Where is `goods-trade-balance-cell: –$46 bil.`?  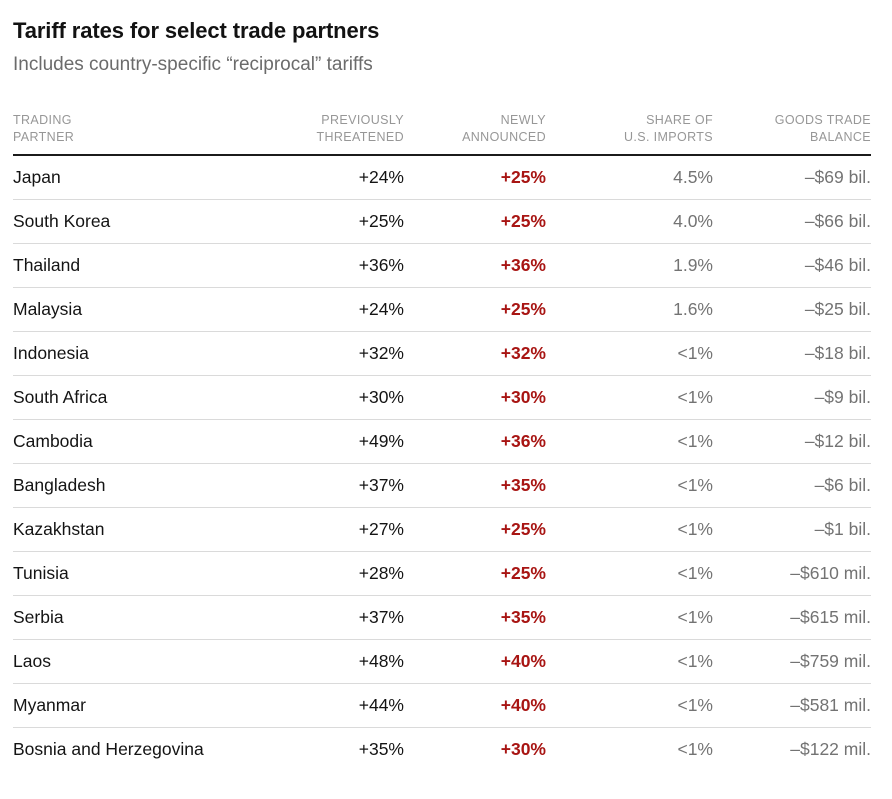 goods-trade-balance-cell: –$46 bil. is located at coordinates (792, 265).